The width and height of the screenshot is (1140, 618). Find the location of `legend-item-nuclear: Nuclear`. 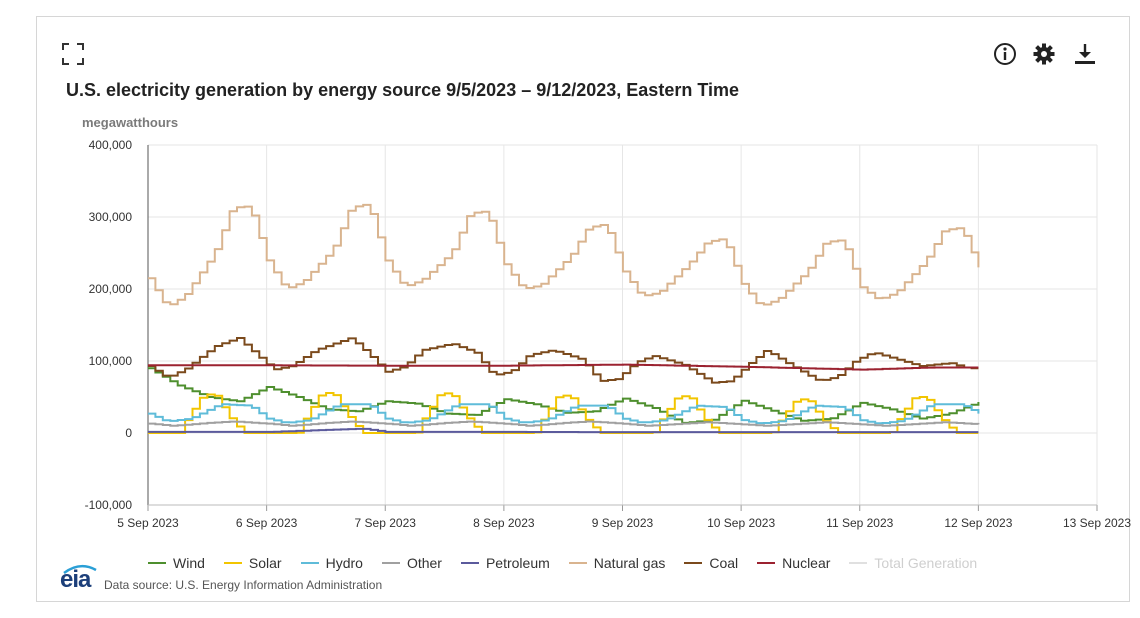

legend-item-nuclear: Nuclear is located at coordinates (793, 563).